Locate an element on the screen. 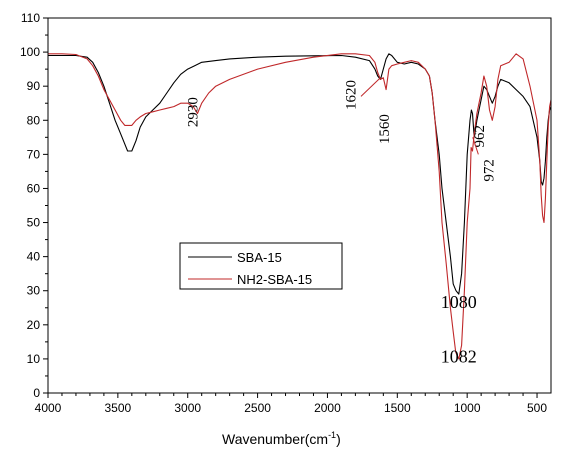 This screenshot has width=570, height=457. y-tick-label: 80 is located at coordinates (34, 120).